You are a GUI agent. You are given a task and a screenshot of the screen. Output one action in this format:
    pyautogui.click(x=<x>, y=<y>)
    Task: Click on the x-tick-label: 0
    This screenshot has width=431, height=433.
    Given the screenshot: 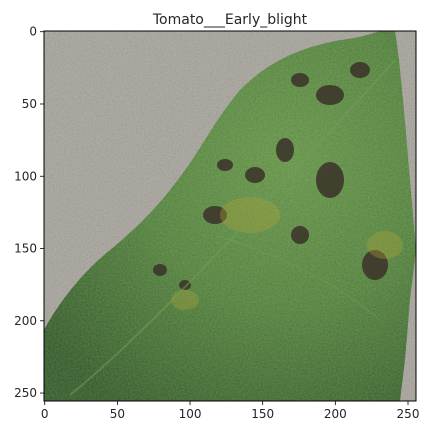 What is the action you would take?
    pyautogui.click(x=45, y=414)
    